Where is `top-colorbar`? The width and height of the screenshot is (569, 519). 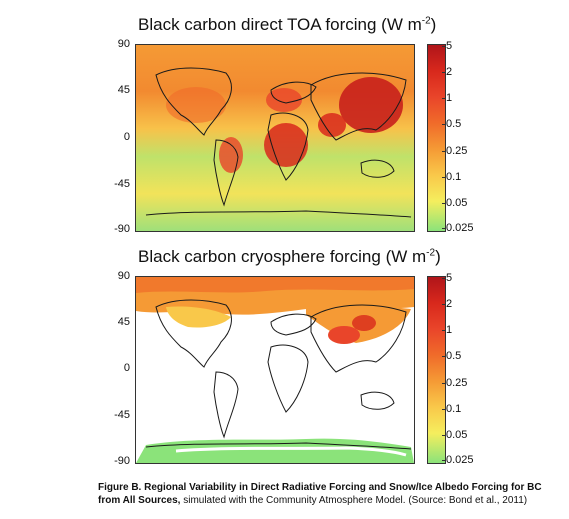 top-colorbar is located at coordinates (436, 138).